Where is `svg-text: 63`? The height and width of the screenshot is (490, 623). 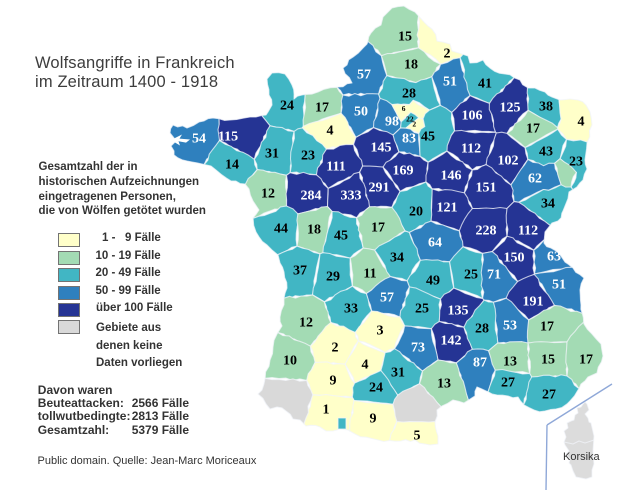
svg-text: 63 is located at coordinates (554, 257).